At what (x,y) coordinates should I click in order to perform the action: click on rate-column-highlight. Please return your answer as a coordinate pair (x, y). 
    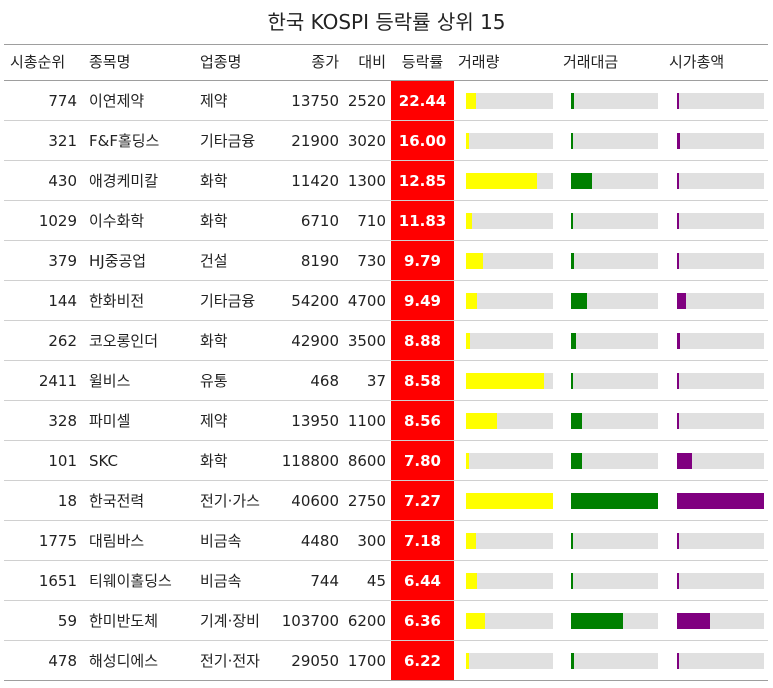
    Looking at the image, I should click on (422, 381).